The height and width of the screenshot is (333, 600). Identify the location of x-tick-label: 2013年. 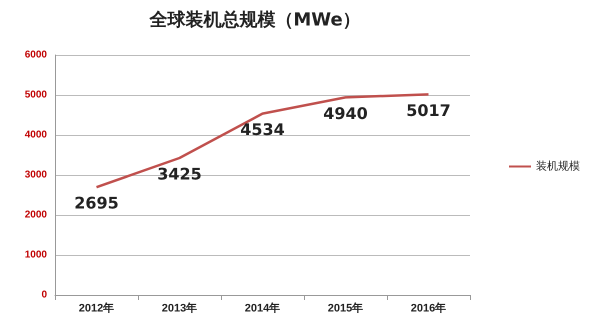
(180, 308).